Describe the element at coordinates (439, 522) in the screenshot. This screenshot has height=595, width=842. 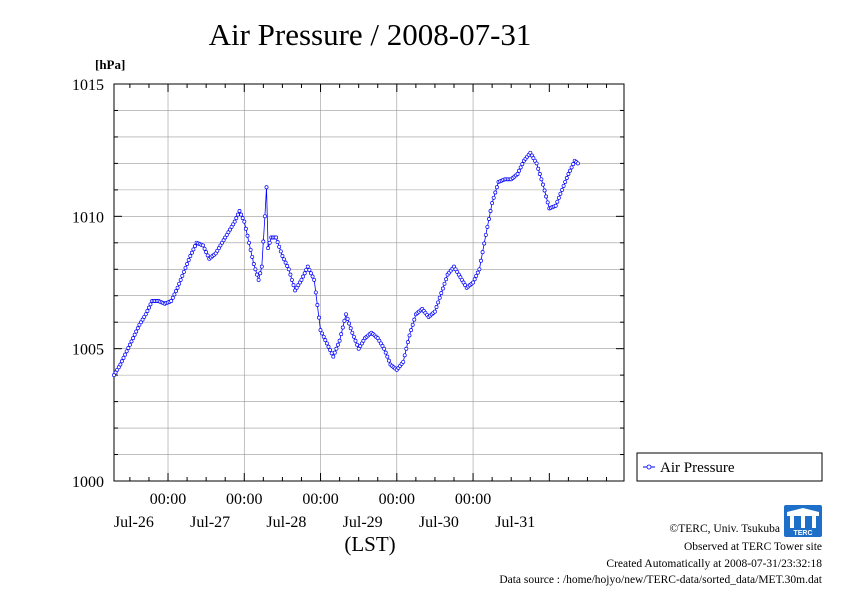
I see `x-date-label: Jul-30` at that location.